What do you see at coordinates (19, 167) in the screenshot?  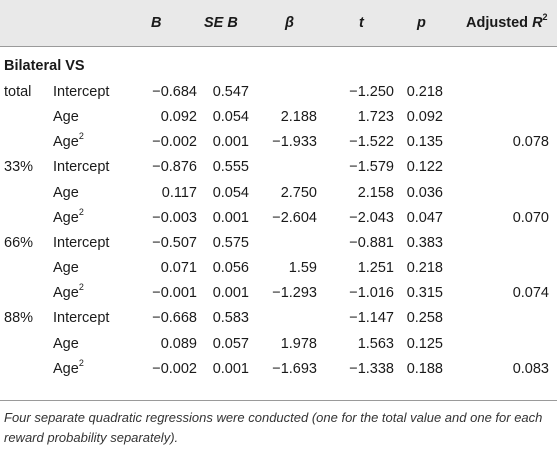 I see `cell-group: 33%` at bounding box center [19, 167].